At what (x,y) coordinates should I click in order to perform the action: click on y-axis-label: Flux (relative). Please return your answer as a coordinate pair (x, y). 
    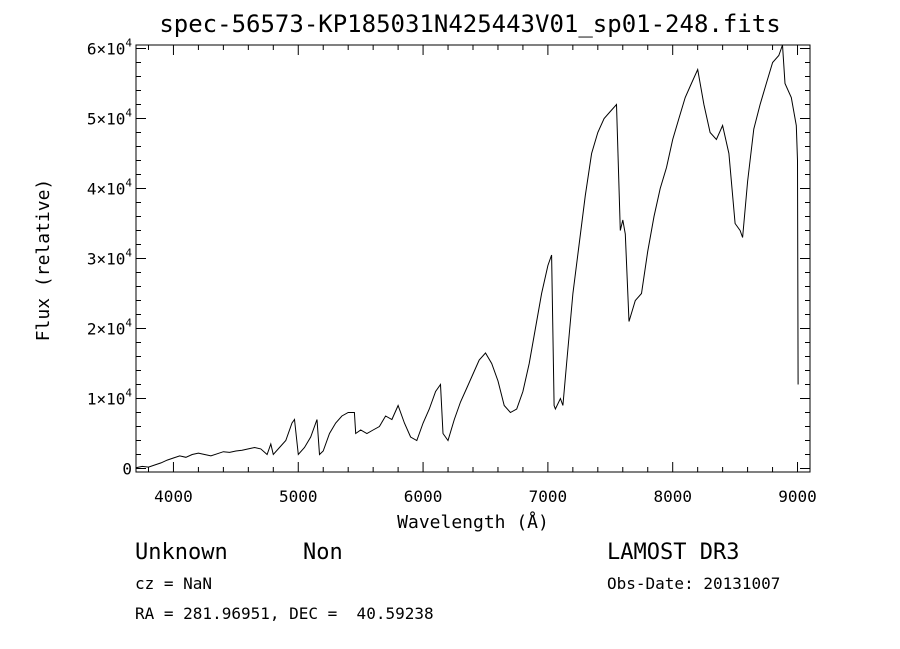
    Looking at the image, I should click on (43, 260).